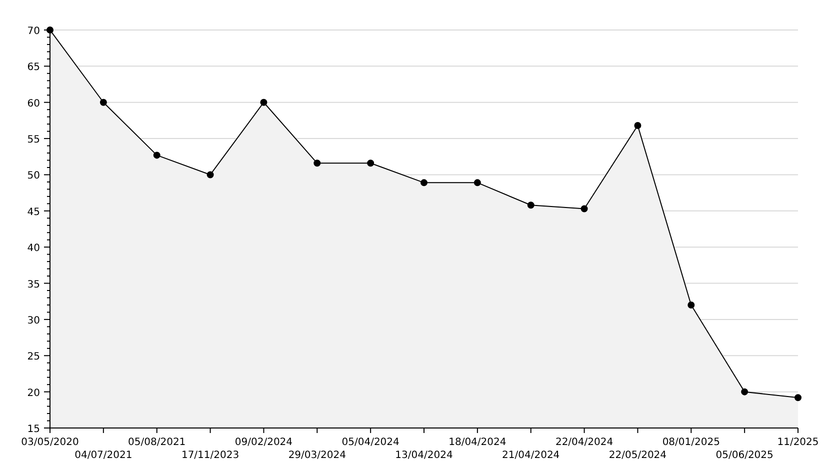  What do you see at coordinates (33, 140) in the screenshot?
I see `y-tick-label: 55` at bounding box center [33, 140].